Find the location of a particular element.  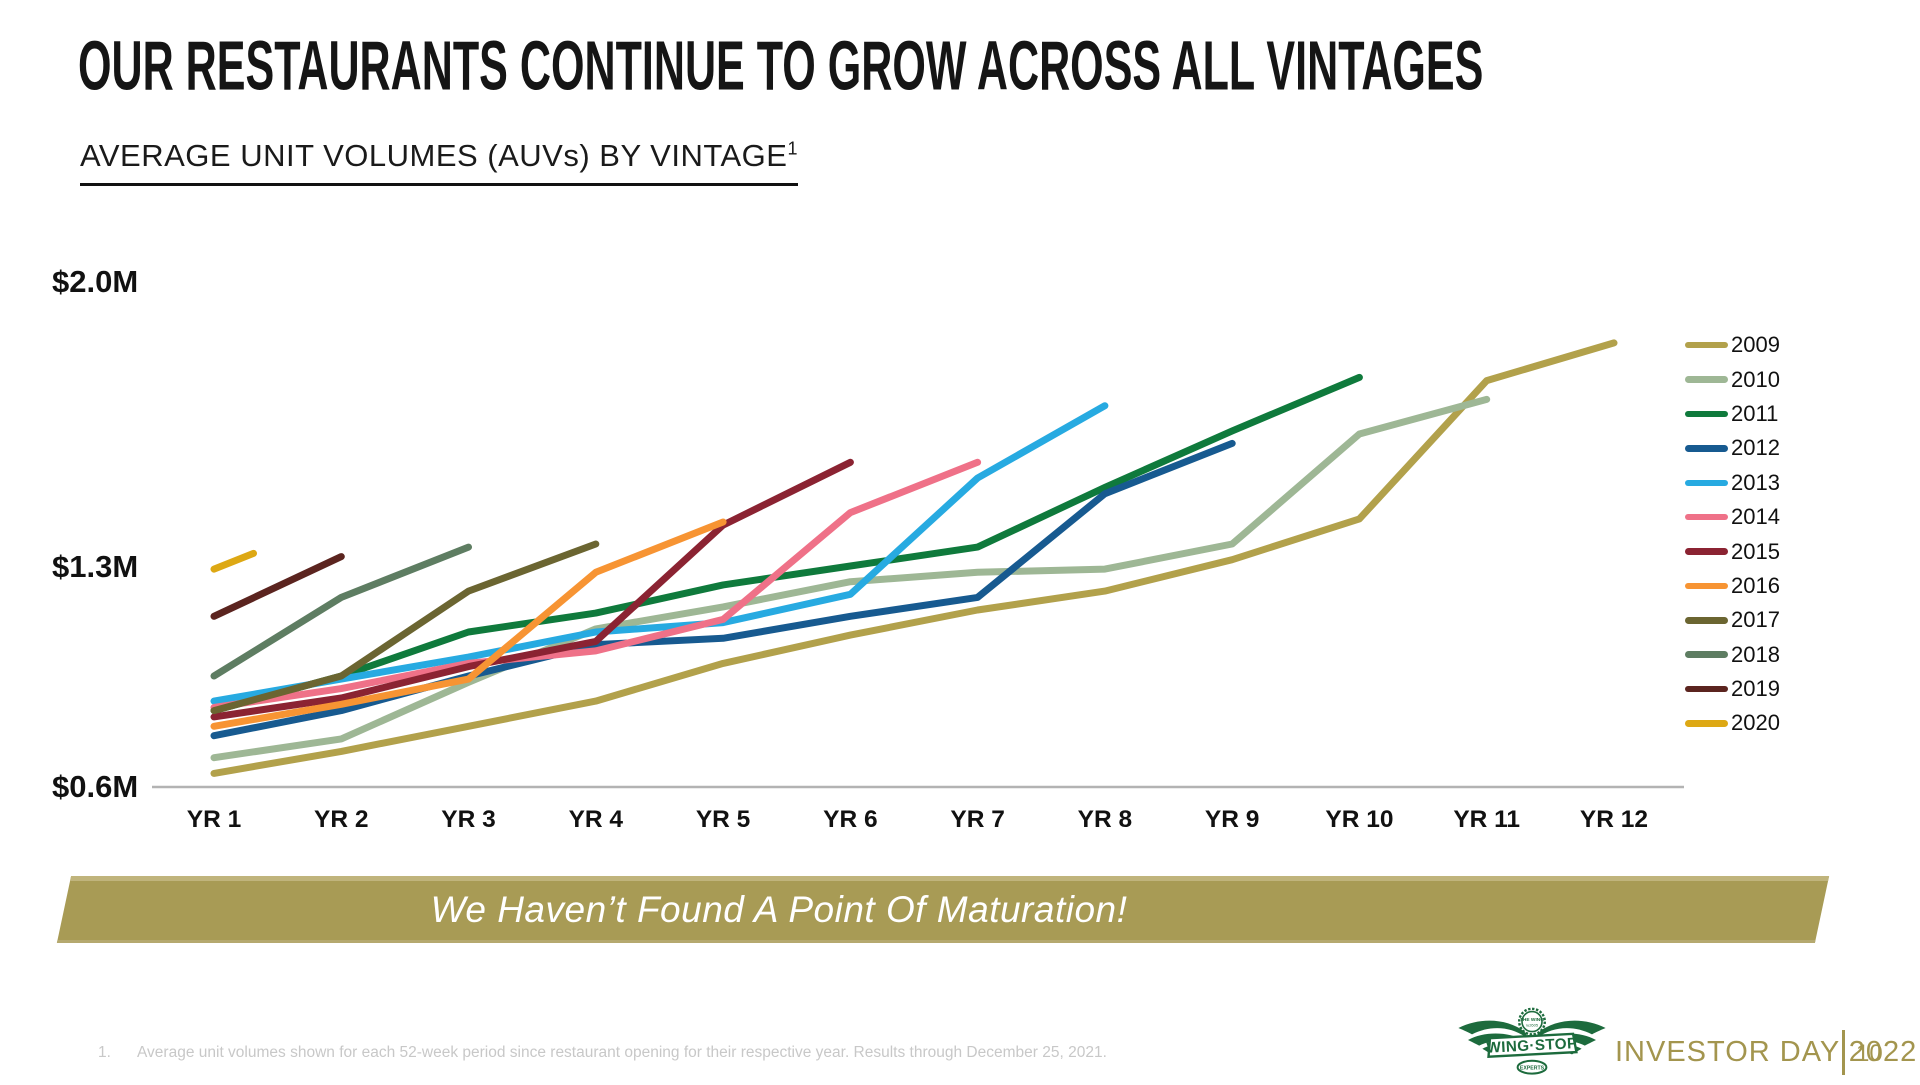

x-axis-label: YR 1 is located at coordinates (214, 819).